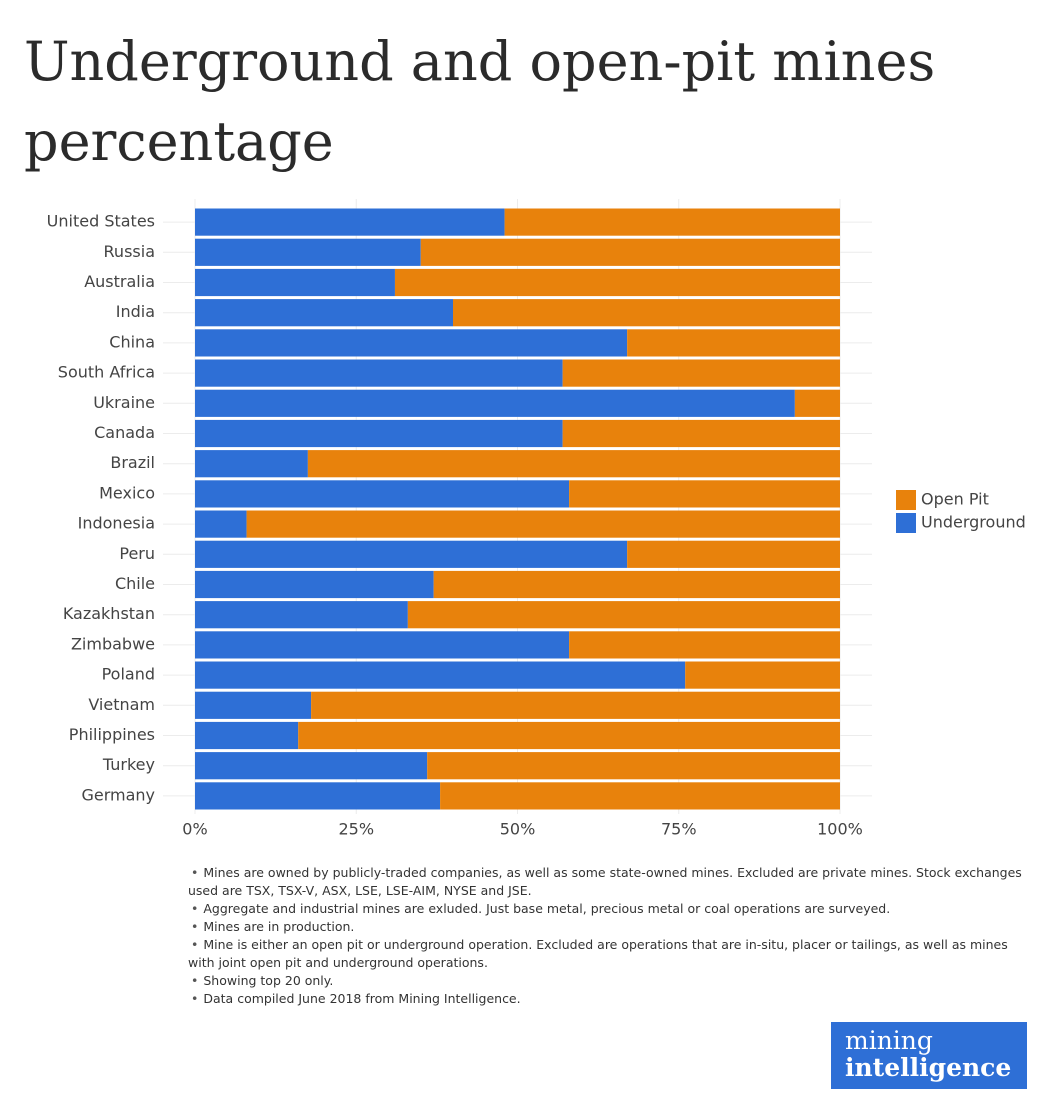  Describe the element at coordinates (129, 251) in the screenshot. I see `y-tick-label: Russia` at that location.